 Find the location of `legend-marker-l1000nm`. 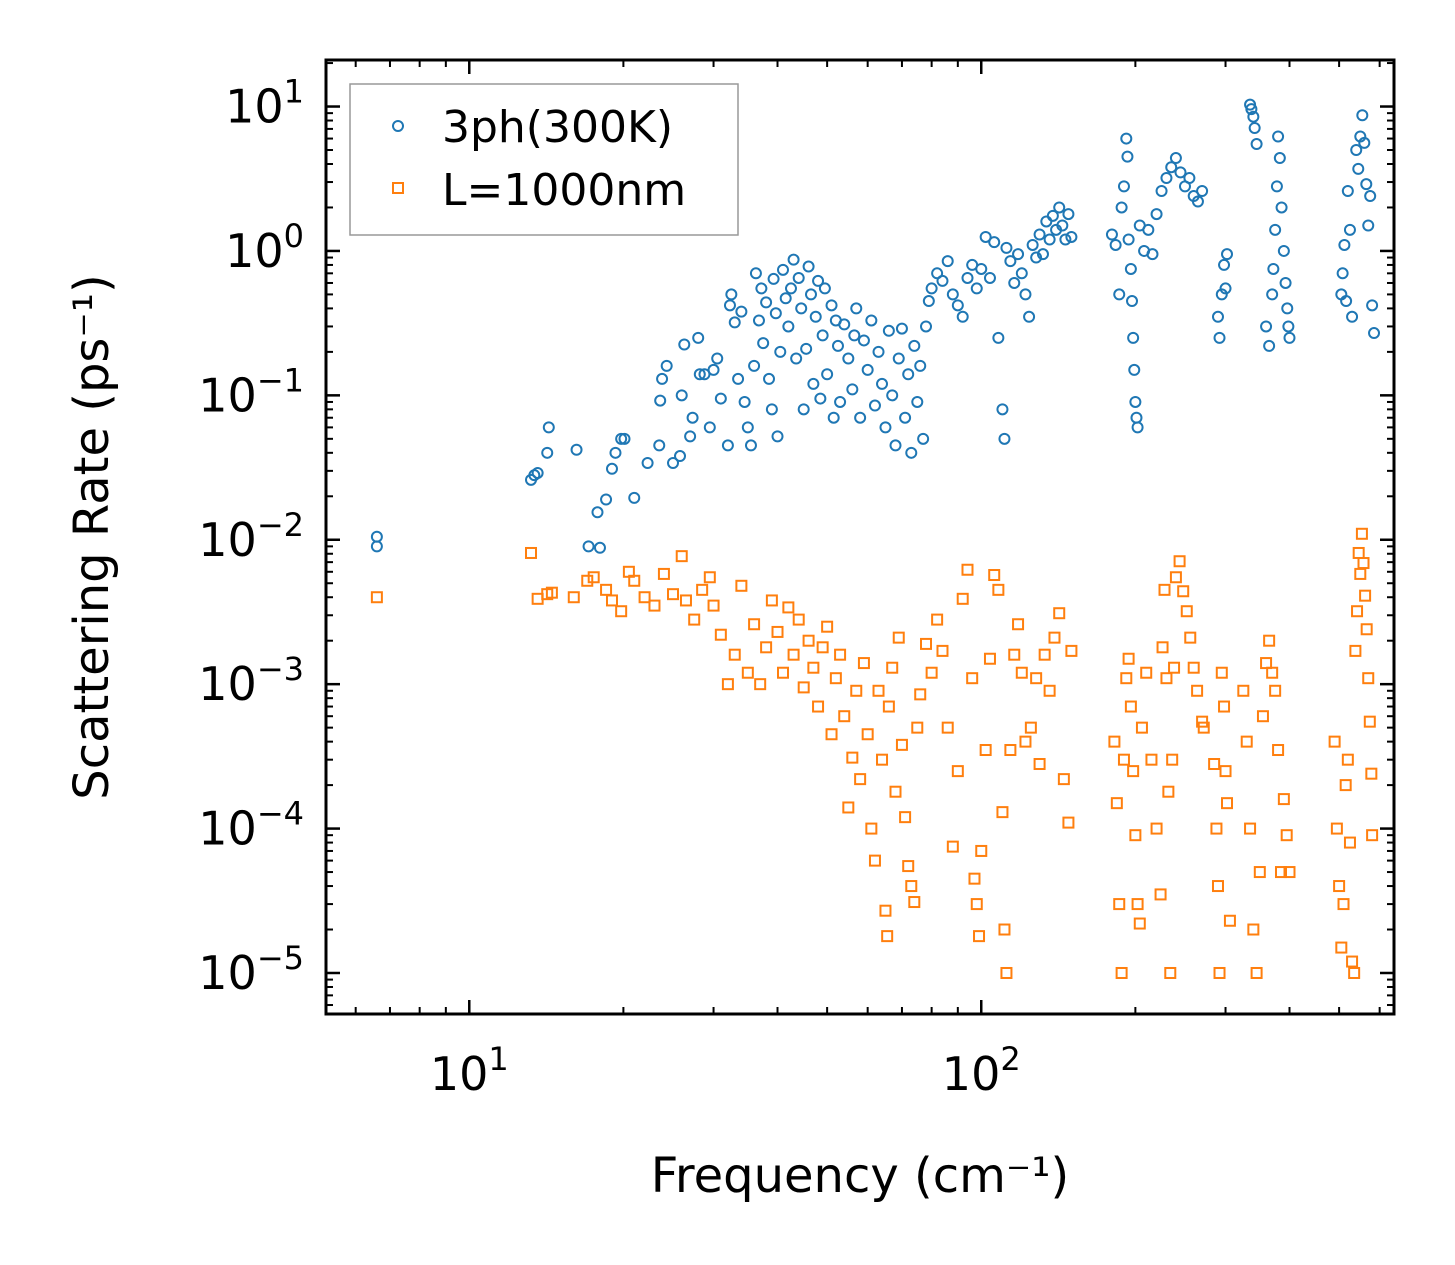

legend-marker-l1000nm is located at coordinates (398, 188).